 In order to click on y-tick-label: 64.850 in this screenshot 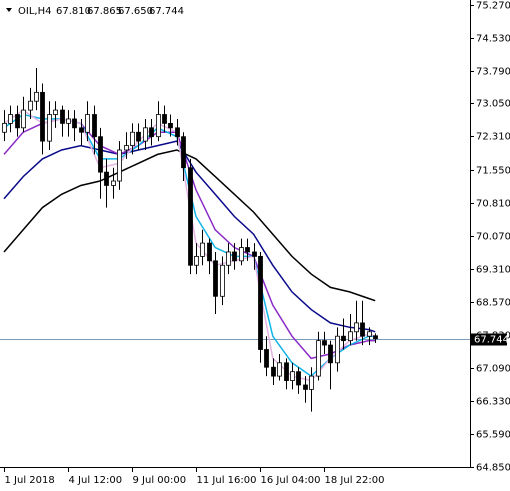, I will do `click(493, 468)`.